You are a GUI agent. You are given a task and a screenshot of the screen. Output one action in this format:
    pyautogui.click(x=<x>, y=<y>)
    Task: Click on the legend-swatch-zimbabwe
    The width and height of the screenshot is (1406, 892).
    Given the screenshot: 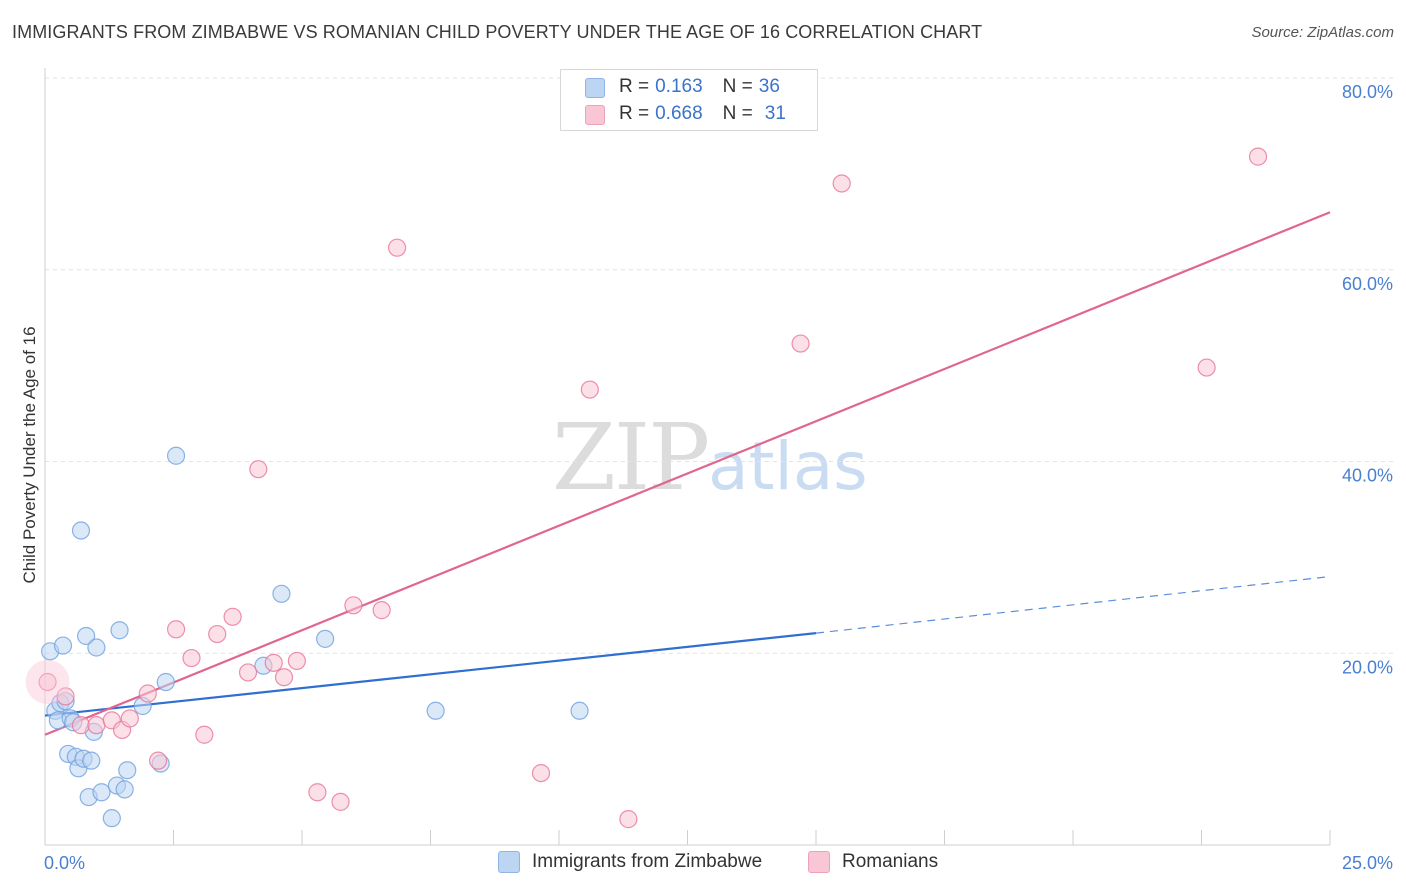 What is the action you would take?
    pyautogui.click(x=595, y=88)
    